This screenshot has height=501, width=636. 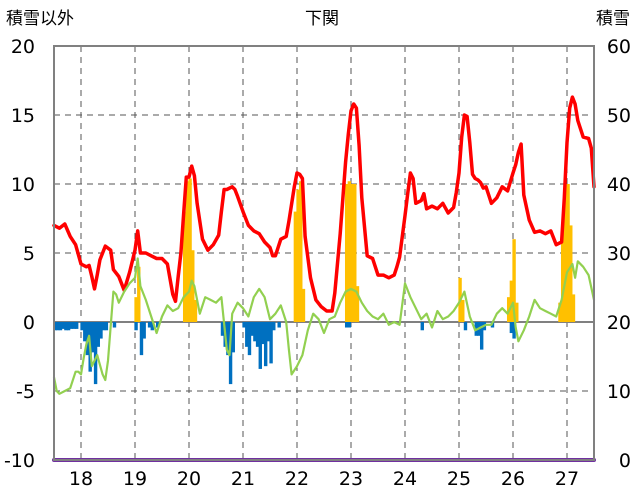 I want to click on left-tick-label: -10, so click(x=19, y=461).